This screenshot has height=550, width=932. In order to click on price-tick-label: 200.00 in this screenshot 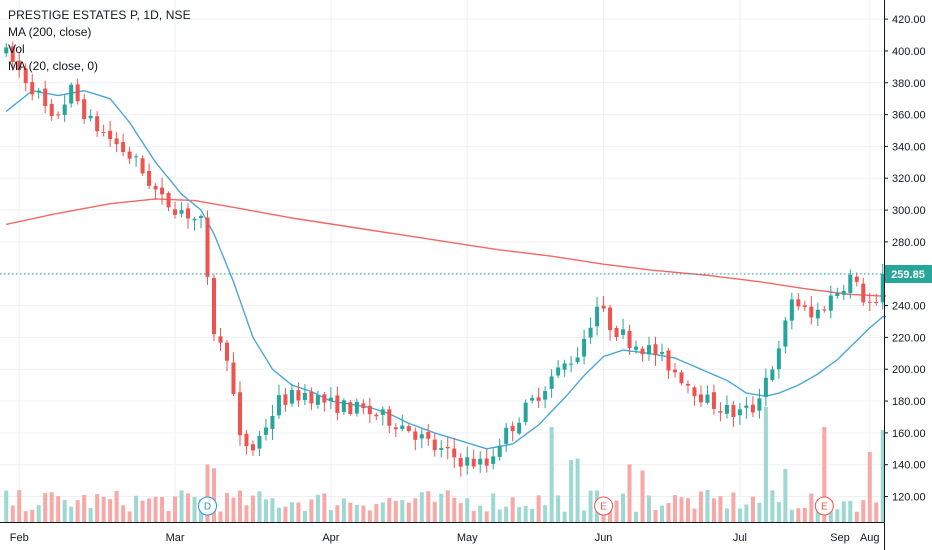, I will do `click(909, 370)`.